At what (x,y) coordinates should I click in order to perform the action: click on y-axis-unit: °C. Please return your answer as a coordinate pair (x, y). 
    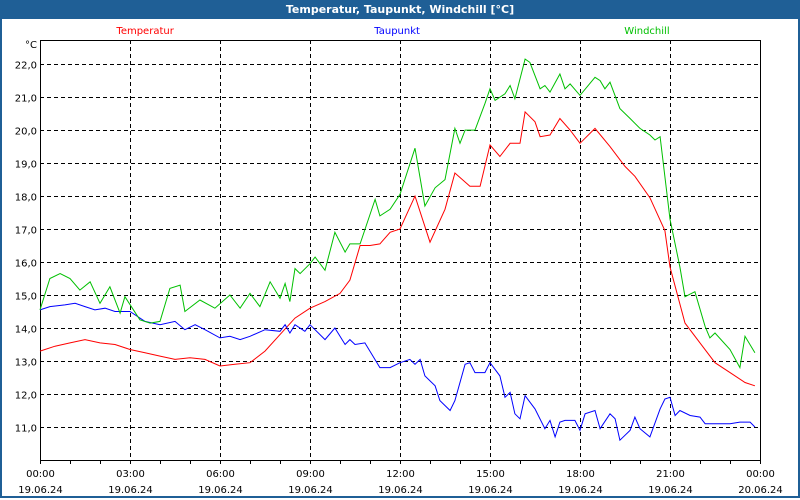
    Looking at the image, I should click on (31, 45).